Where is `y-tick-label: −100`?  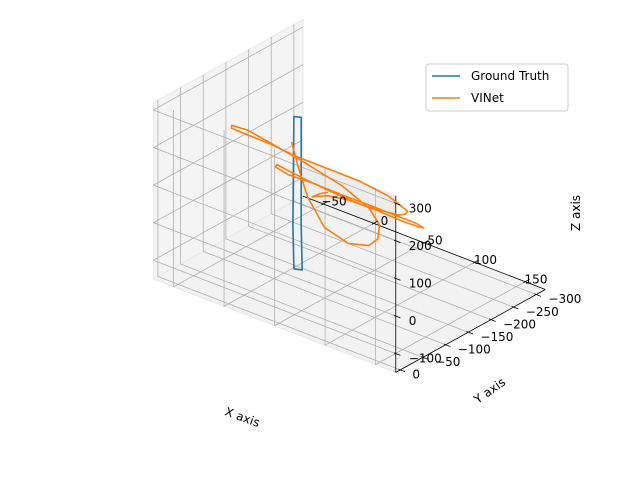 y-tick-label: −100 is located at coordinates (474, 349).